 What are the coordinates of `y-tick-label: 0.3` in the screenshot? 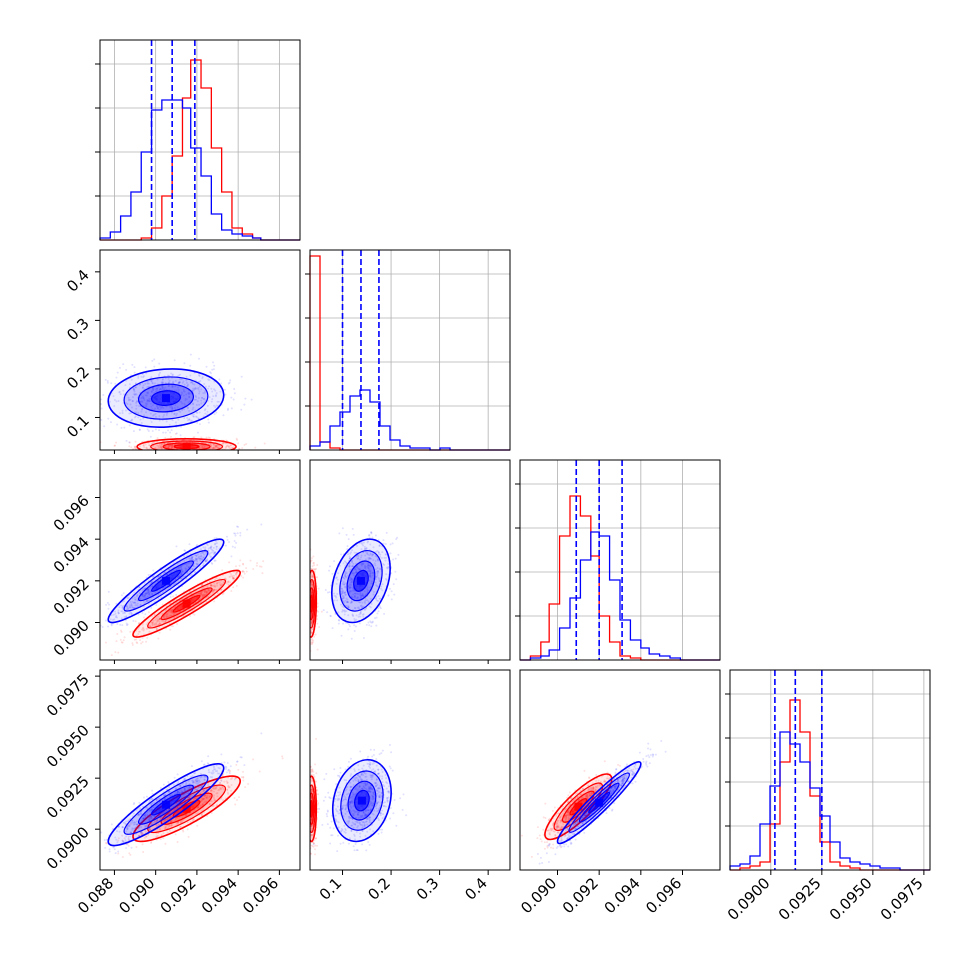 It's located at (78, 329).